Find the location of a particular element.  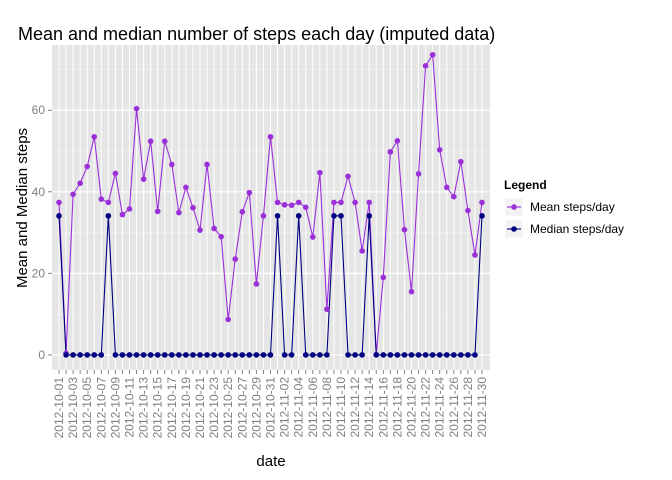

y-tick-label: 0 is located at coordinates (41, 355).